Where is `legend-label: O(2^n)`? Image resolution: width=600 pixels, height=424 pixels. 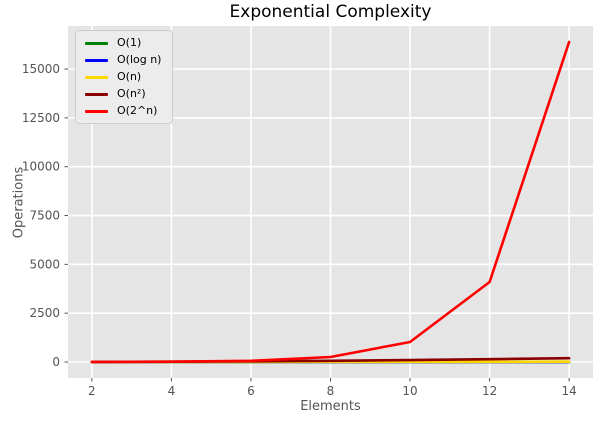 legend-label: O(2^n) is located at coordinates (137, 110).